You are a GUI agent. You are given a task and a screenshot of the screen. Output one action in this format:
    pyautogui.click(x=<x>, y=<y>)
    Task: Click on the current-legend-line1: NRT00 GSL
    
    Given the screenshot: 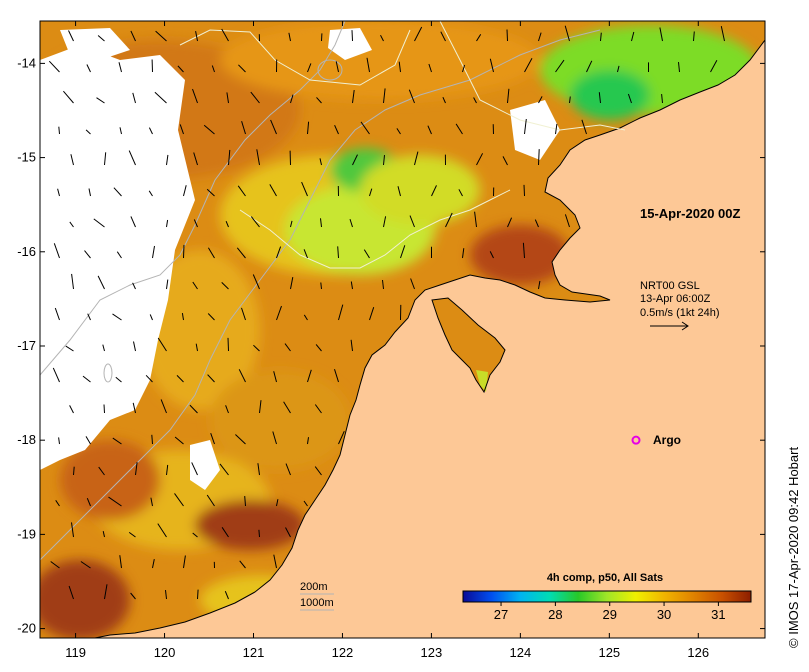 What is the action you would take?
    pyautogui.click(x=670, y=286)
    